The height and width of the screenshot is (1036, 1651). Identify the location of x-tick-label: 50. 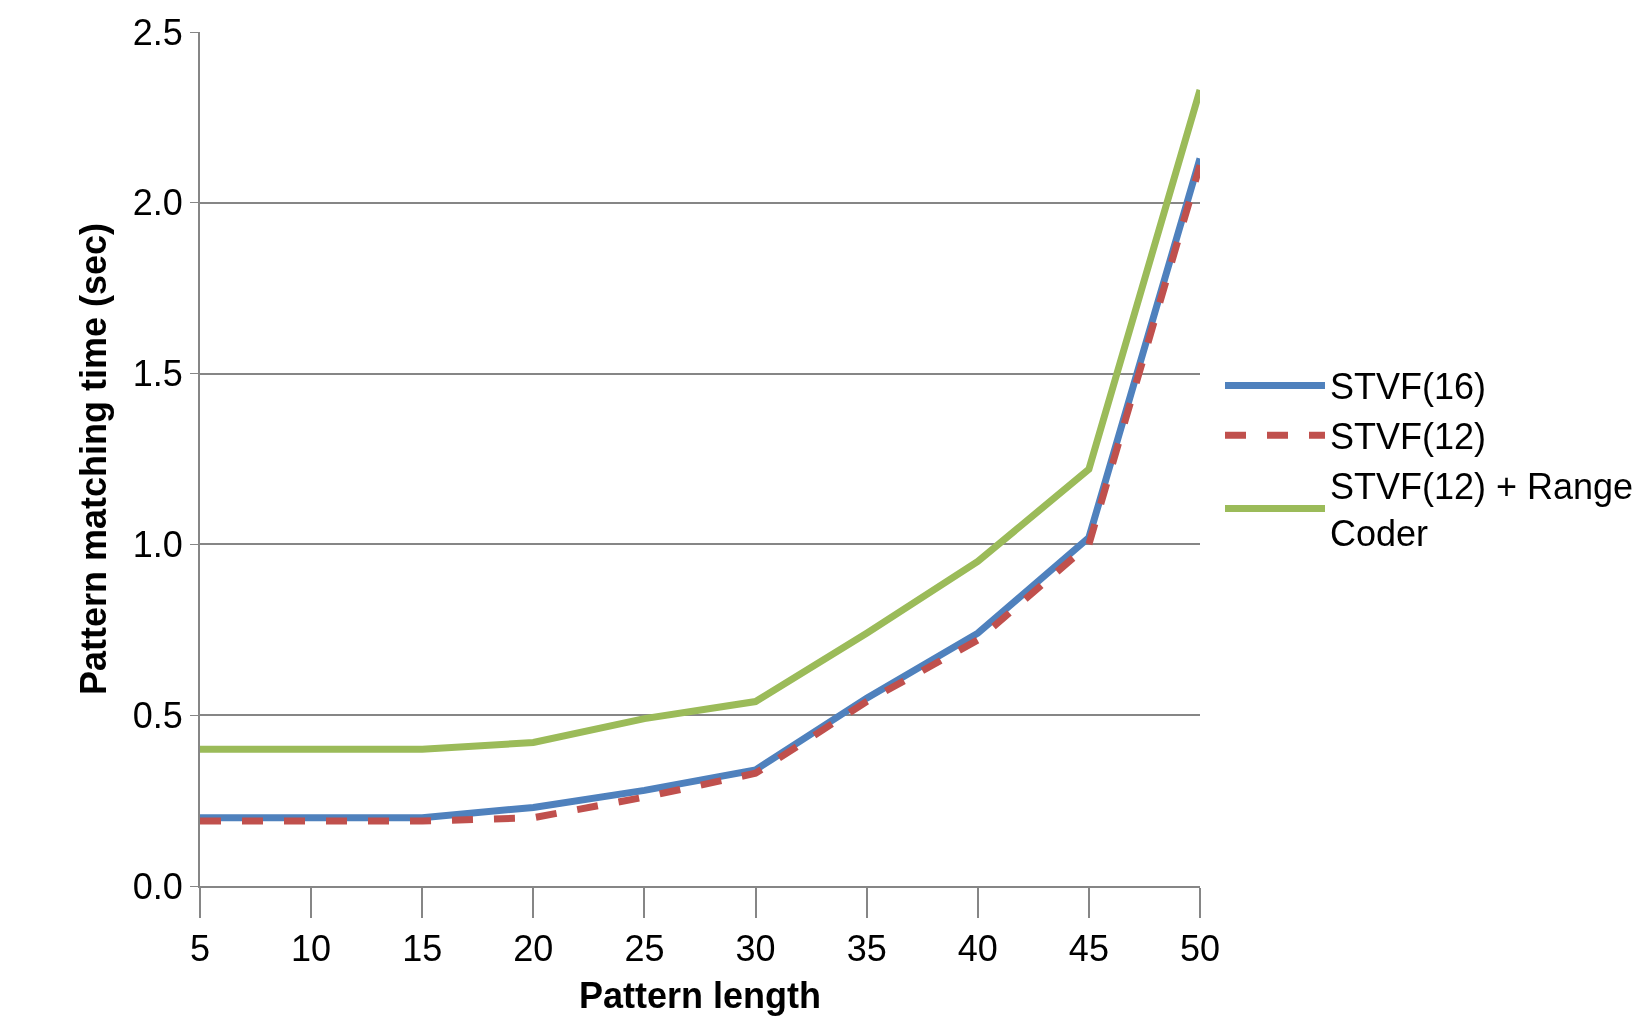
(1200, 949).